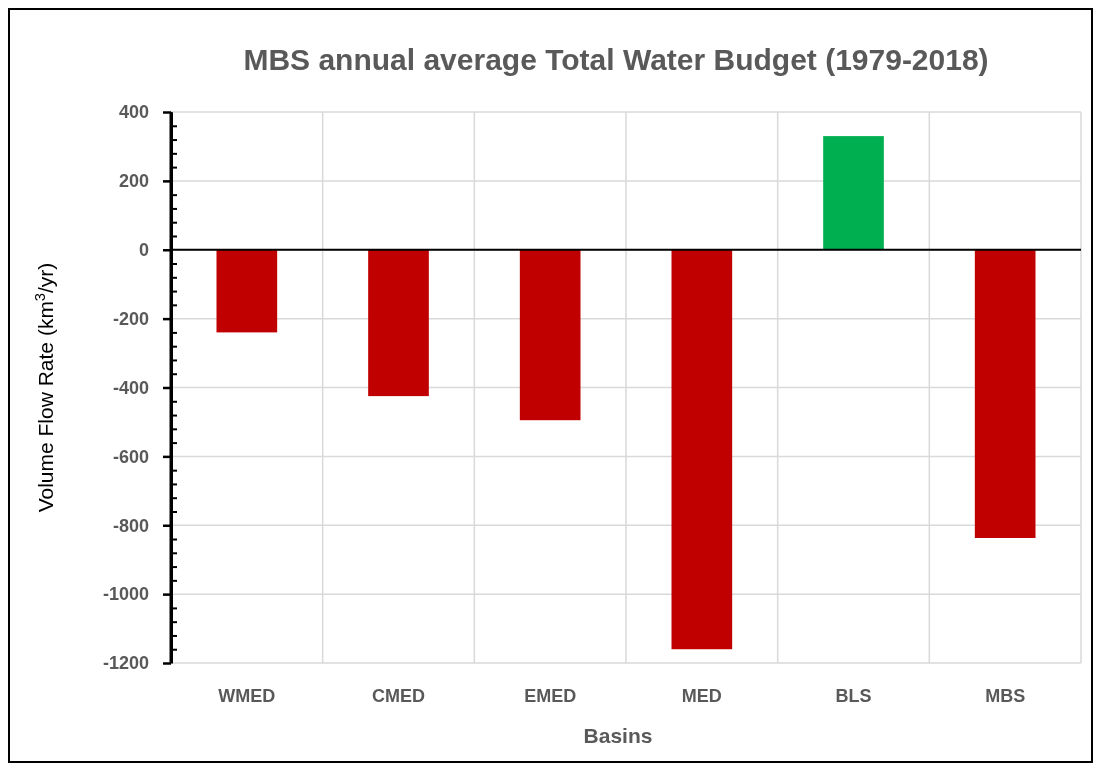 Image resolution: width=1101 pixels, height=771 pixels. What do you see at coordinates (701, 696) in the screenshot?
I see `x-tick-label: MED` at bounding box center [701, 696].